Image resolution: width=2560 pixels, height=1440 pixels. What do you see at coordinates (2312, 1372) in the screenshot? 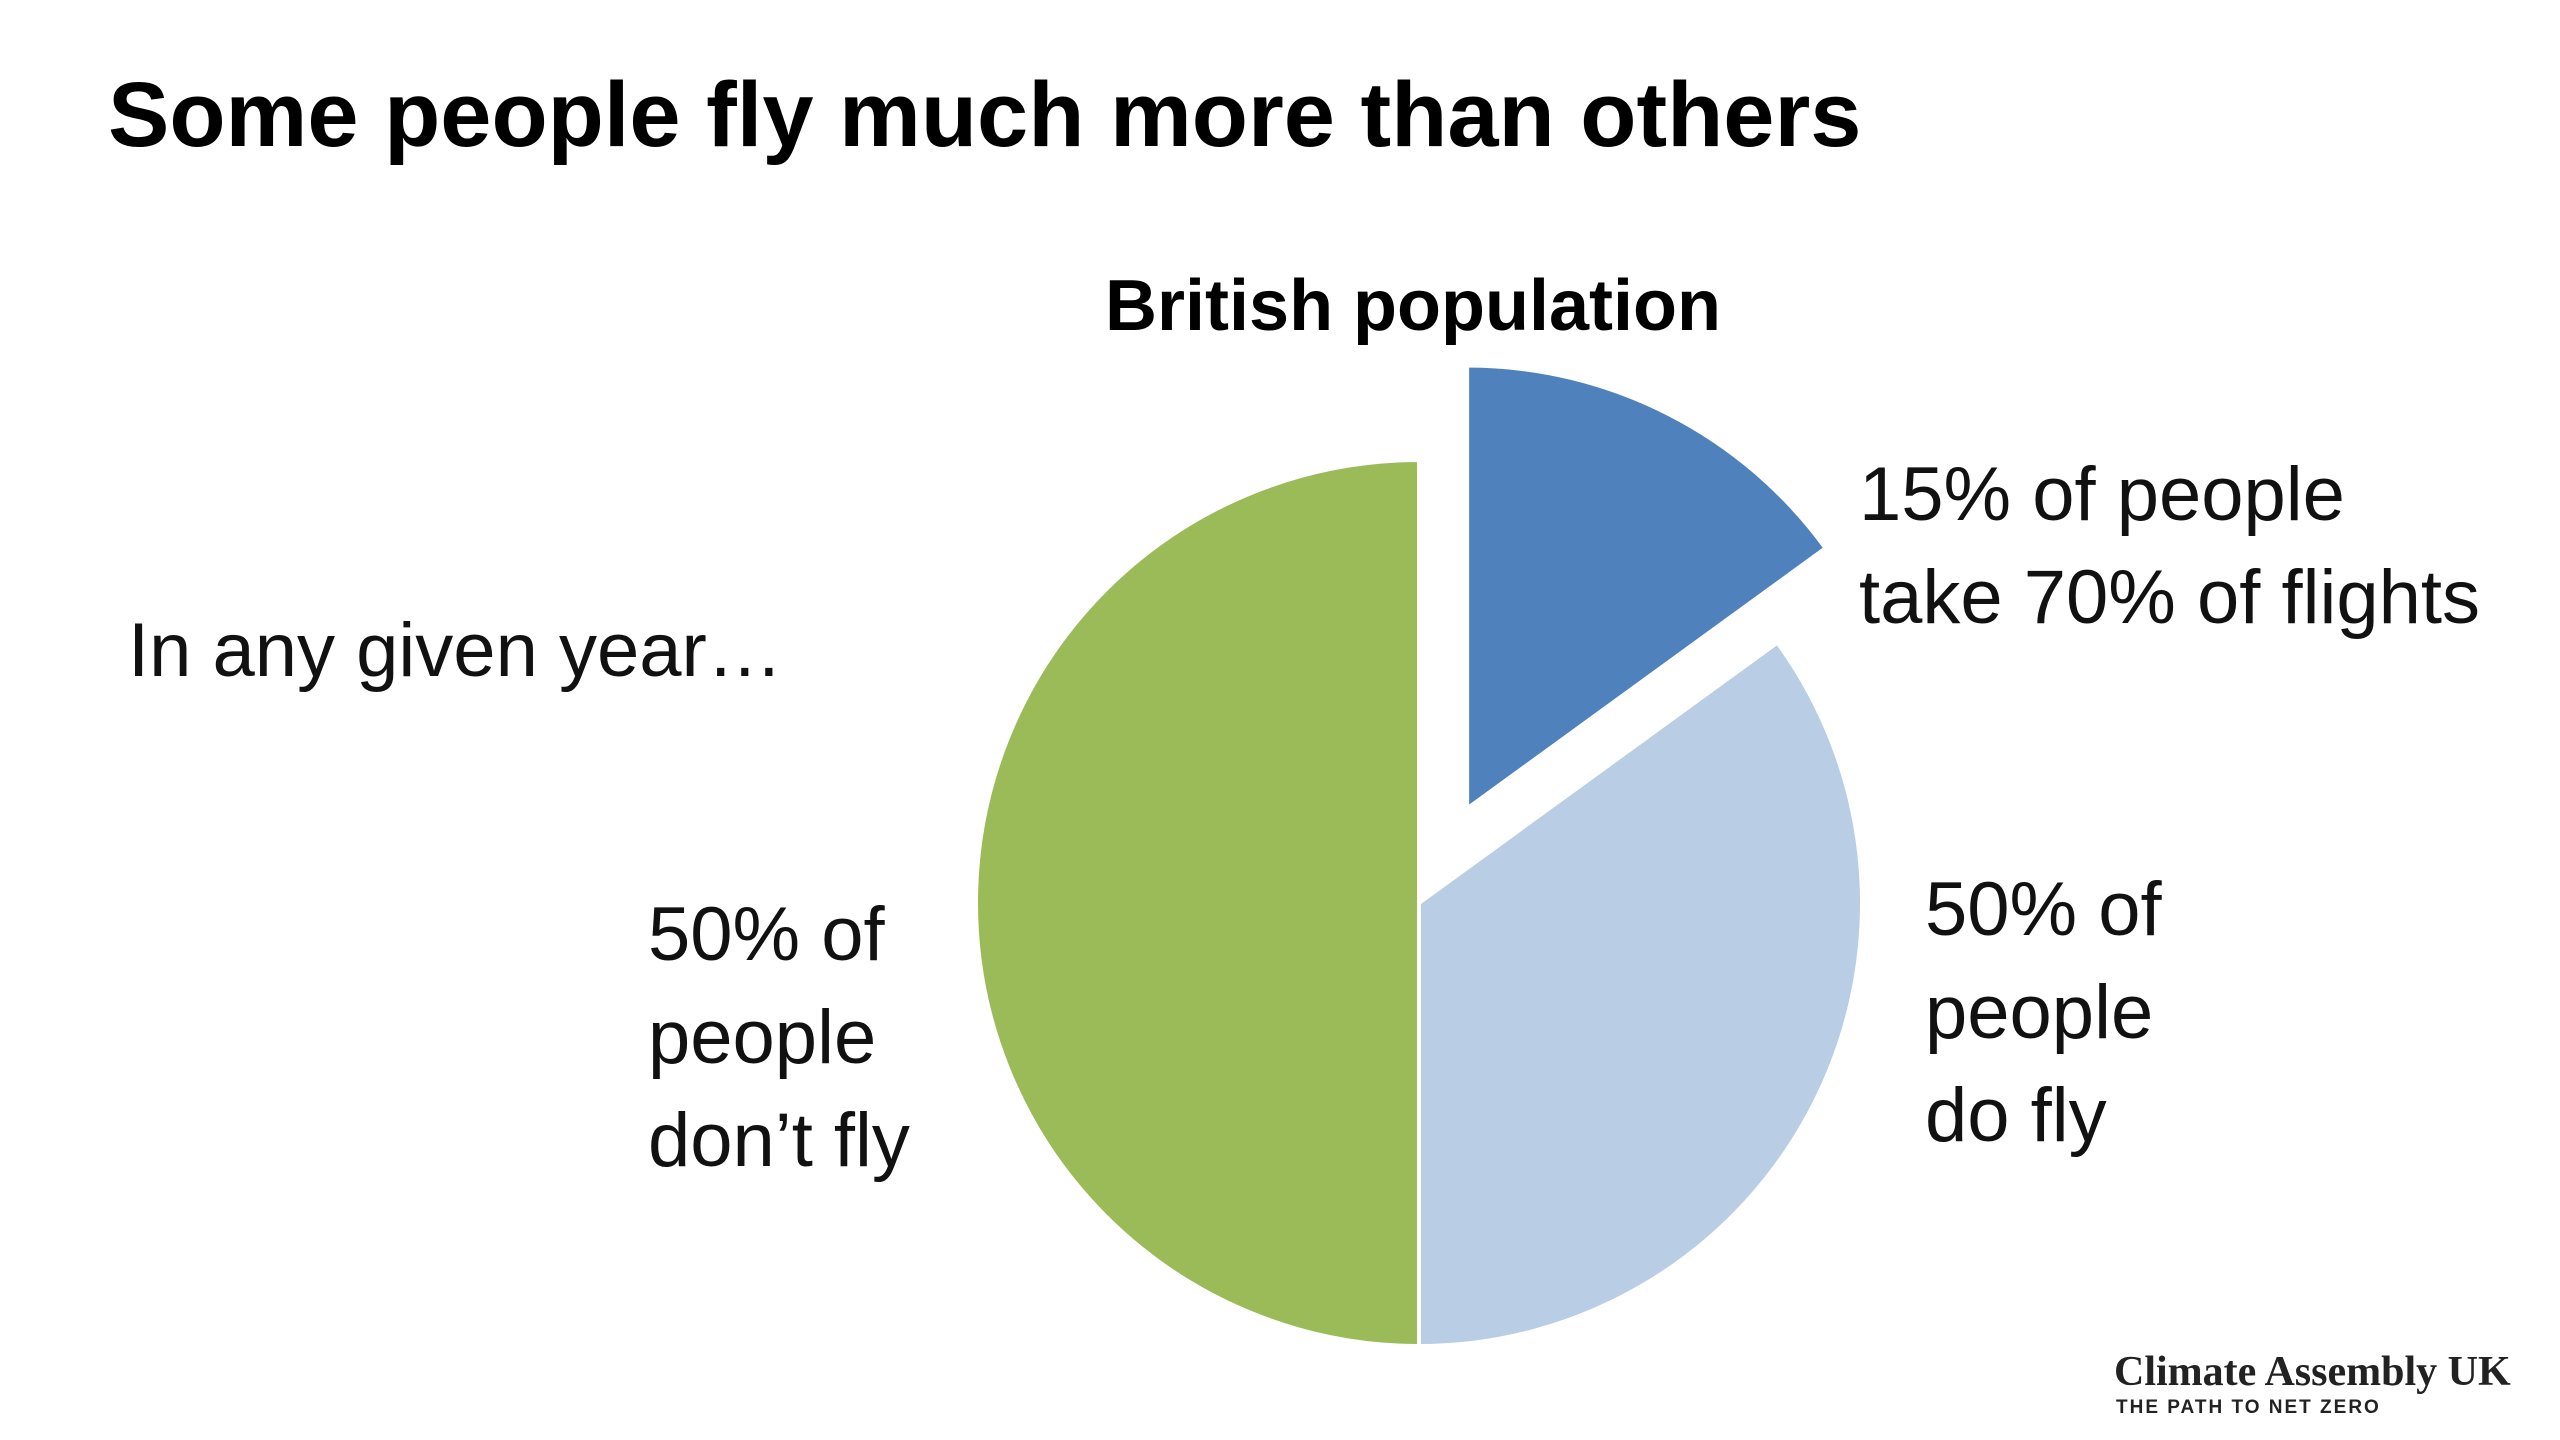
I see `logo: Climate Assembly UK` at bounding box center [2312, 1372].